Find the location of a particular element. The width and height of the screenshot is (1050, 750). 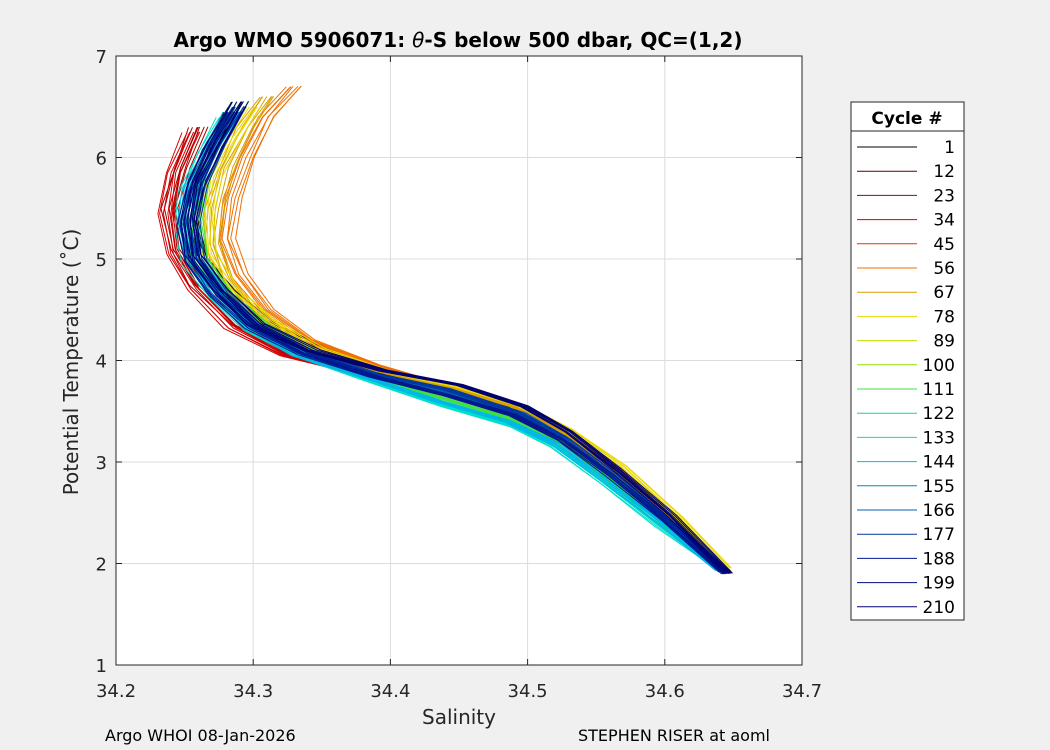

legend-label: 1 is located at coordinates (949, 148).